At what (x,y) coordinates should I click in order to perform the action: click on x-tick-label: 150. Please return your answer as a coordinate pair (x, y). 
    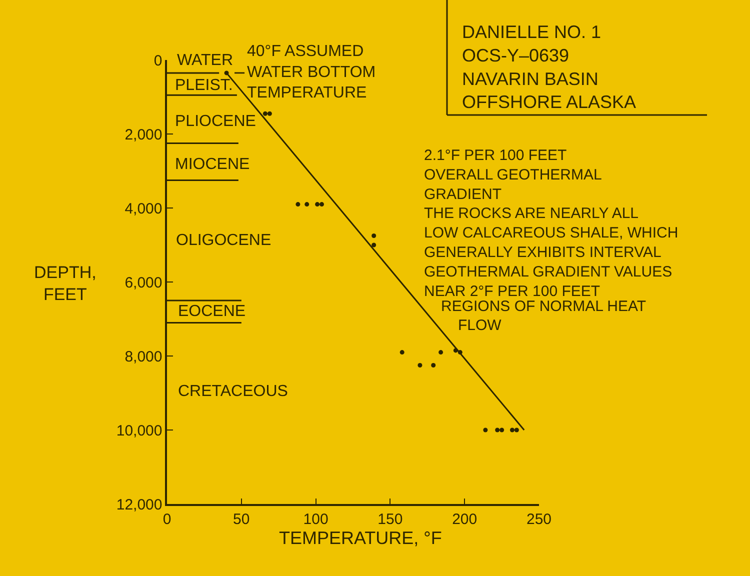
    Looking at the image, I should click on (390, 519).